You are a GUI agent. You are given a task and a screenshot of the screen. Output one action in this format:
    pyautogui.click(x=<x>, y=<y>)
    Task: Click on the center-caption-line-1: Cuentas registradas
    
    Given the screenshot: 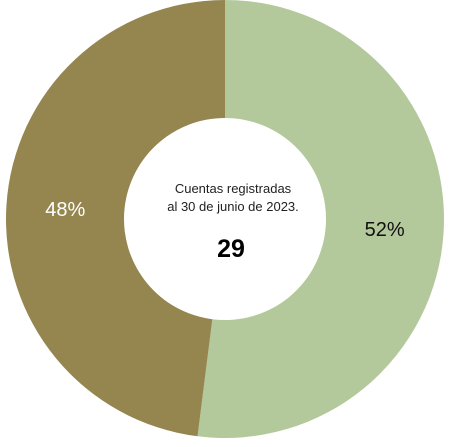 What is the action you would take?
    pyautogui.click(x=233, y=188)
    